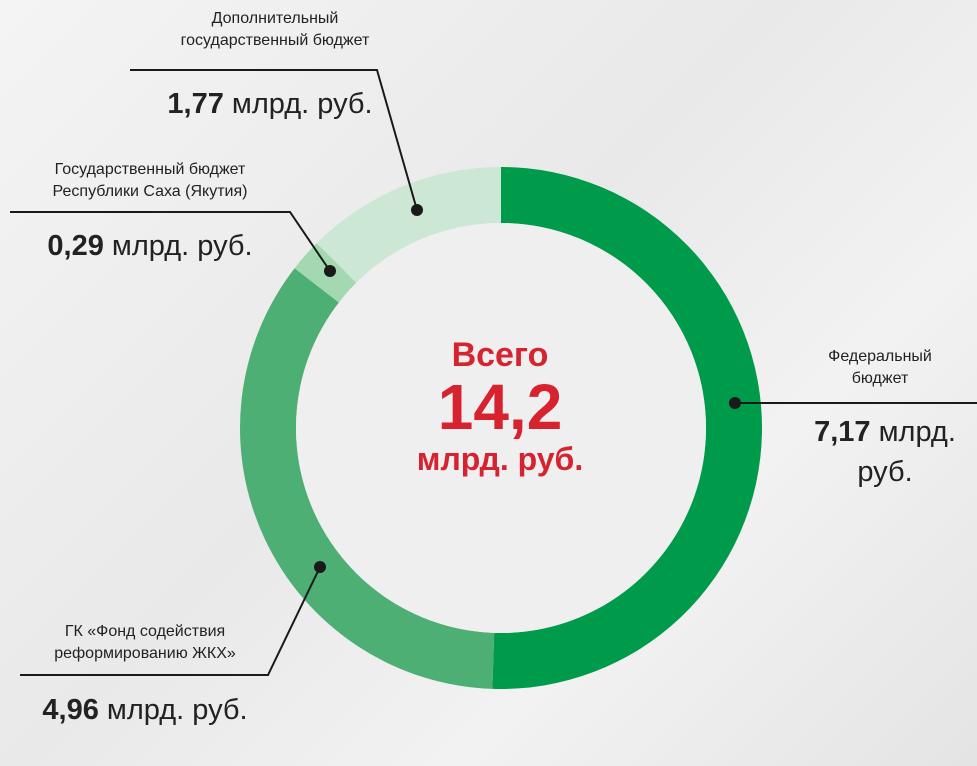 Image resolution: width=977 pixels, height=766 pixels. I want to click on value-number: 1,77, so click(195, 104).